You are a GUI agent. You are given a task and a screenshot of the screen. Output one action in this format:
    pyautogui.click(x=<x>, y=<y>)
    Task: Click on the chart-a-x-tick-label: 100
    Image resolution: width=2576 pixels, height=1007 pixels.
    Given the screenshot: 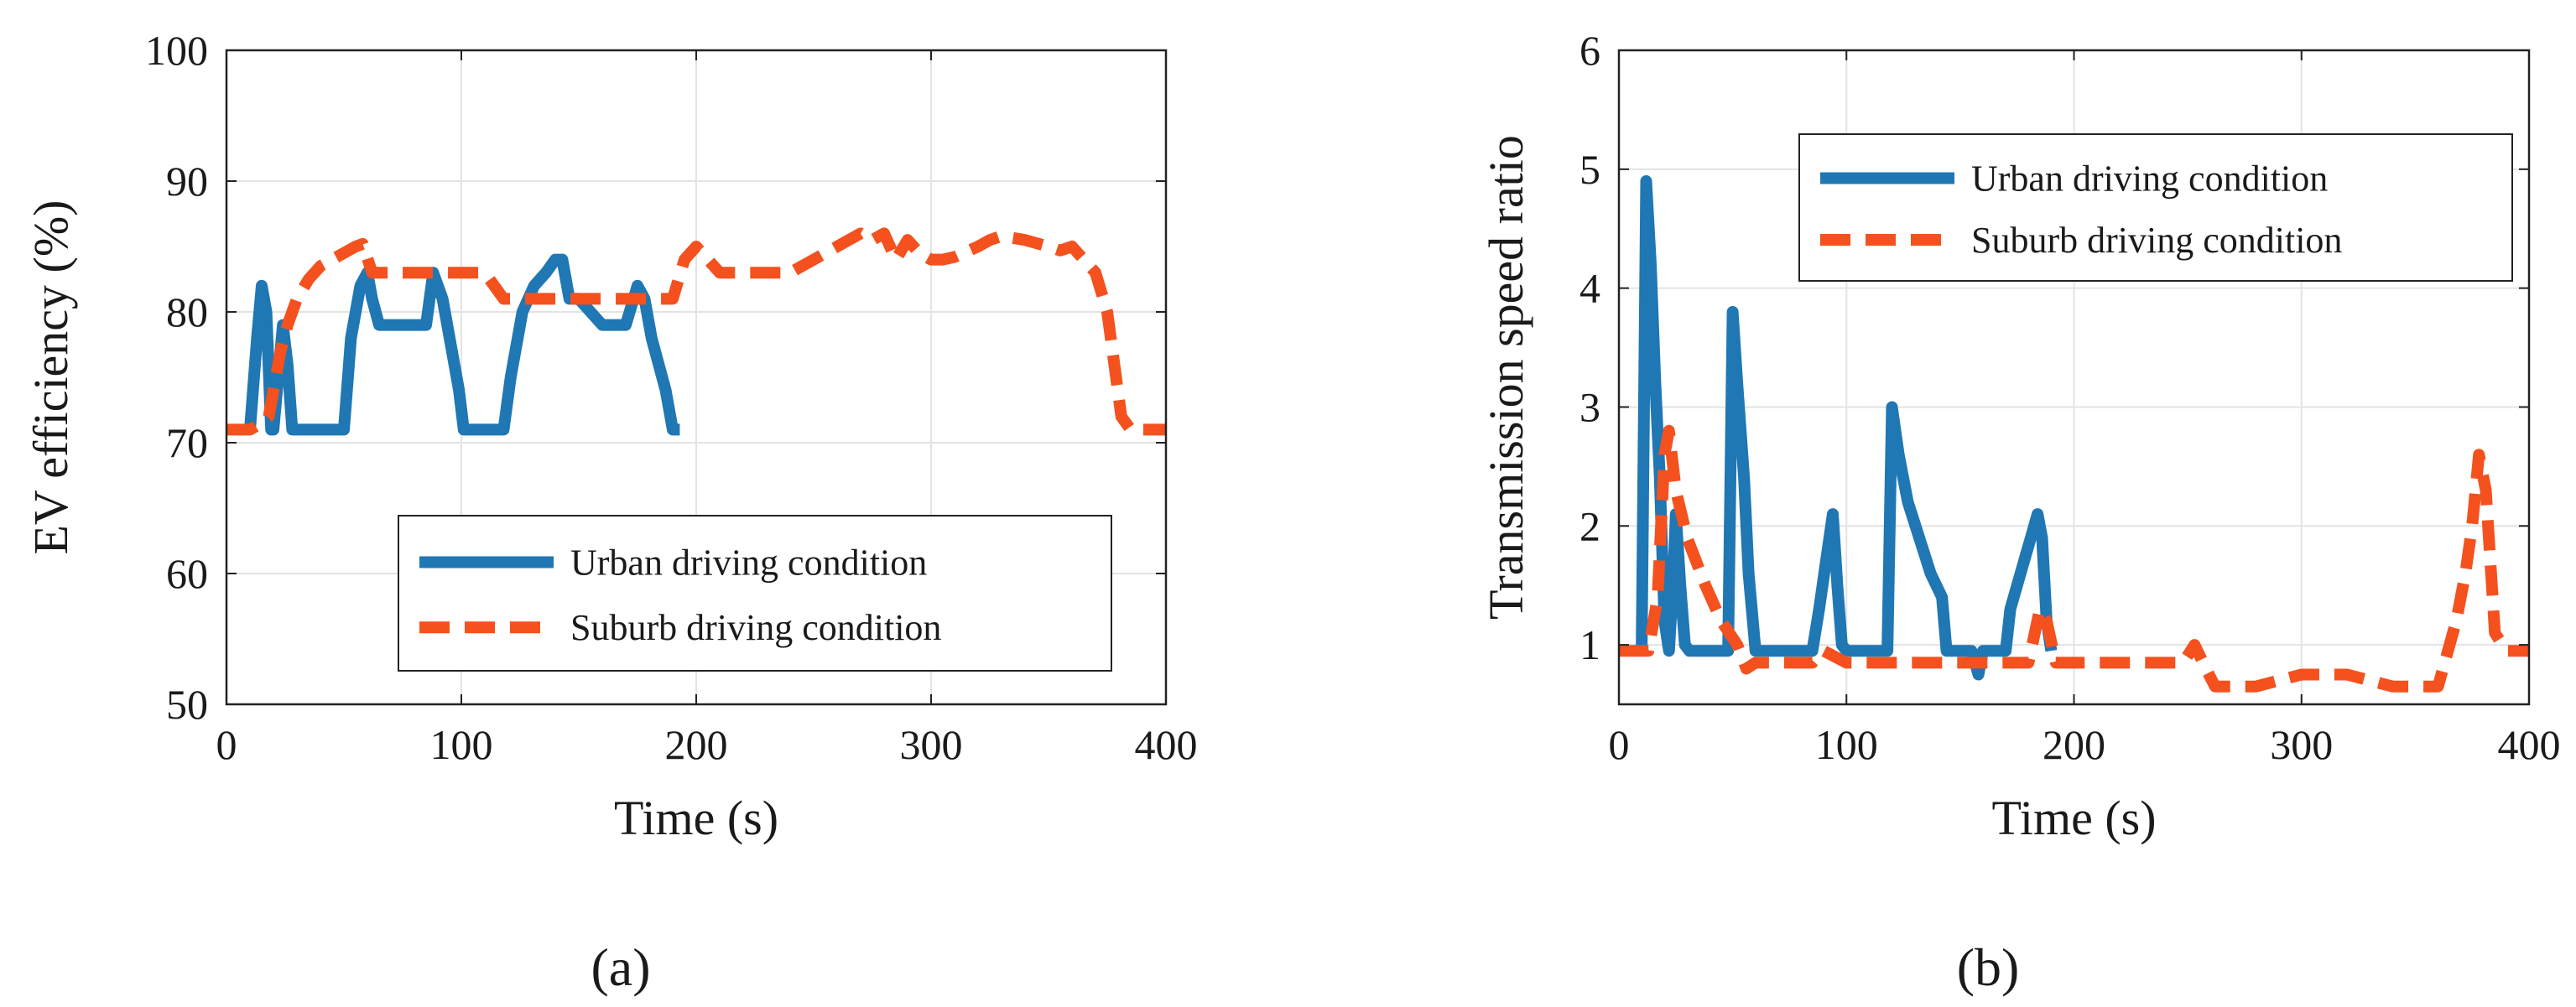 What is the action you would take?
    pyautogui.click(x=461, y=744)
    